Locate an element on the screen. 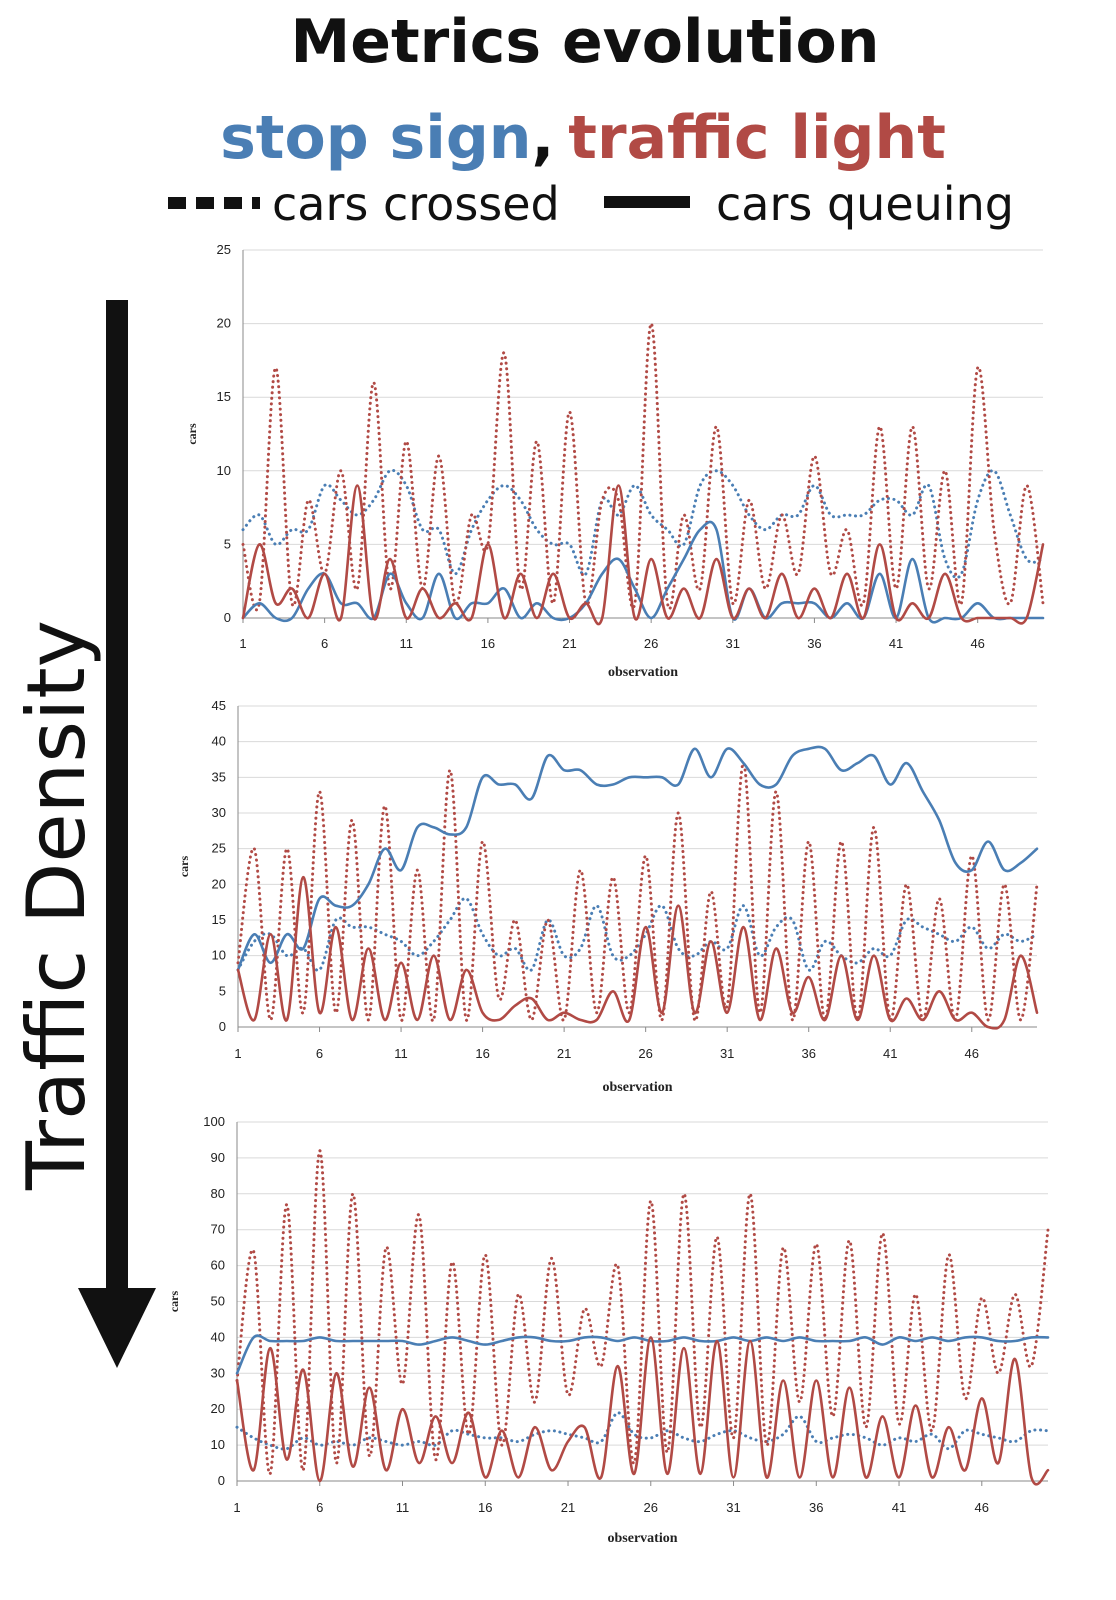 This screenshot has width=1116, height=1600. arrow-shaft is located at coordinates (117, 805).